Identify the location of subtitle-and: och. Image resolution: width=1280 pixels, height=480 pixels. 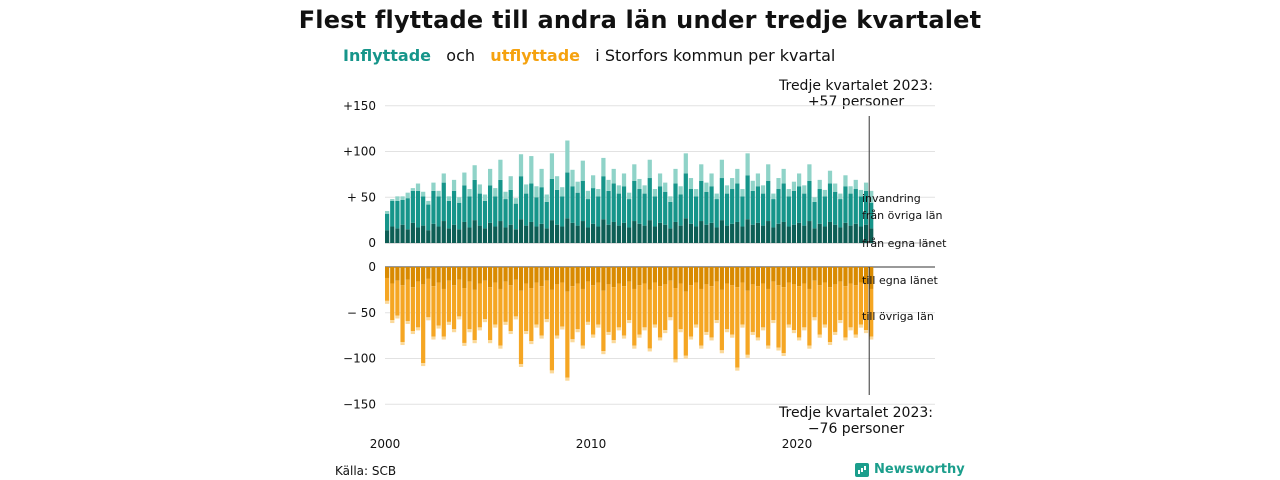
(461, 55).